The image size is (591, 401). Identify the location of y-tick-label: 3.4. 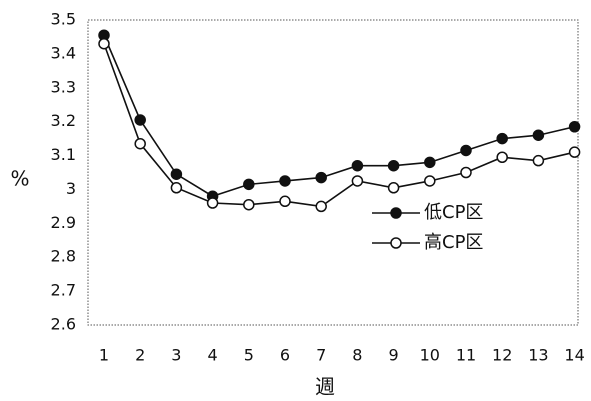
(63, 52).